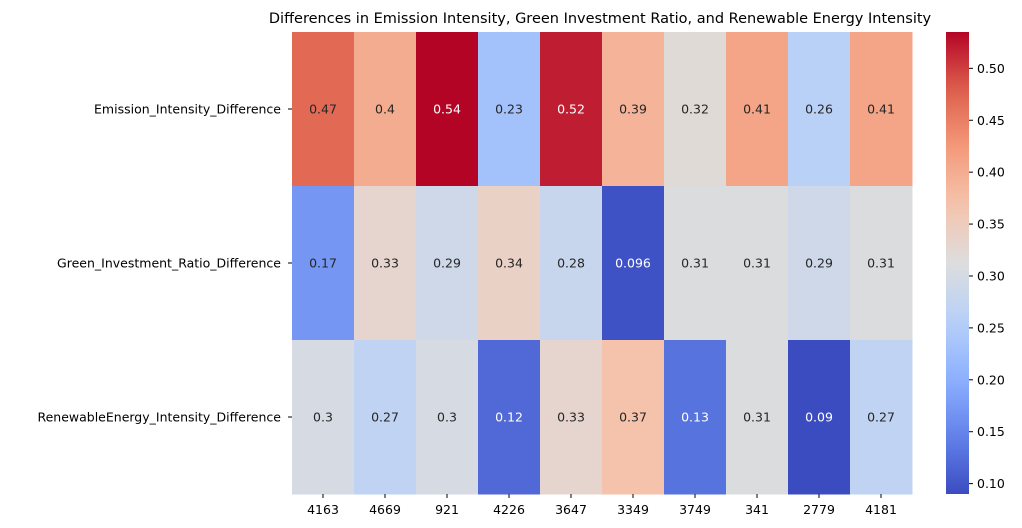  I want to click on cell-annotation: 0.096, so click(633, 263).